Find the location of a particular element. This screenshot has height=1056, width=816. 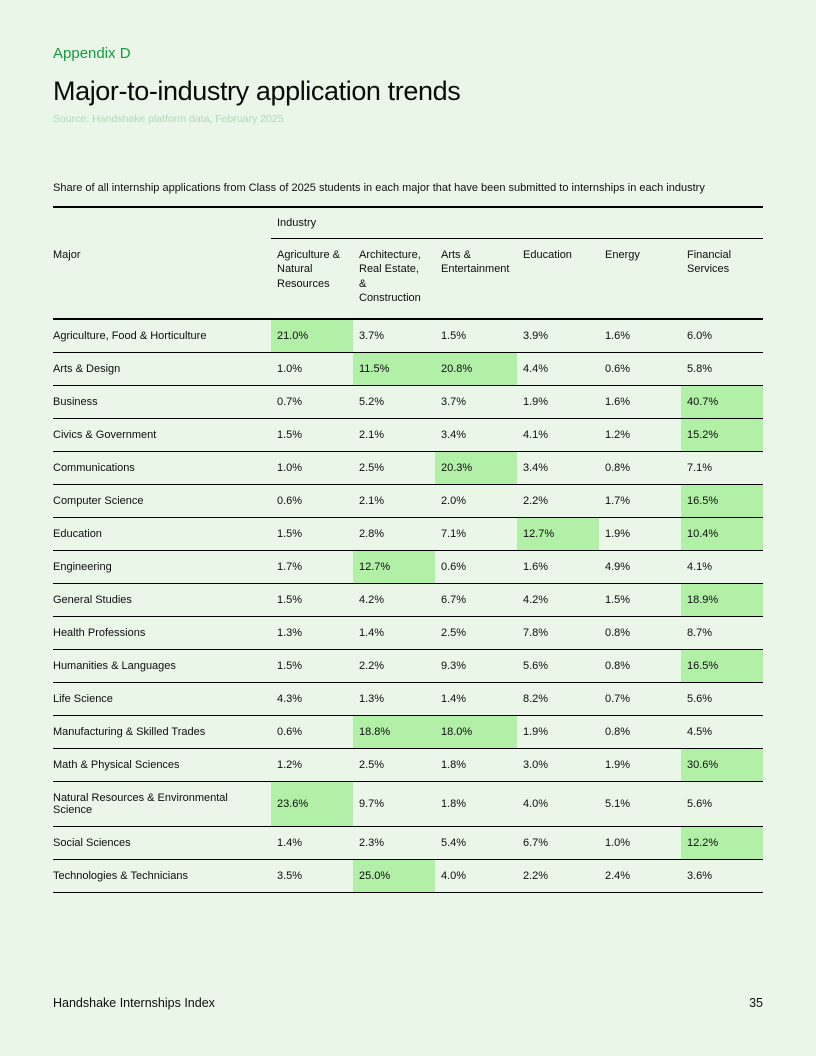

appendix-label: Appendix D is located at coordinates (92, 53).